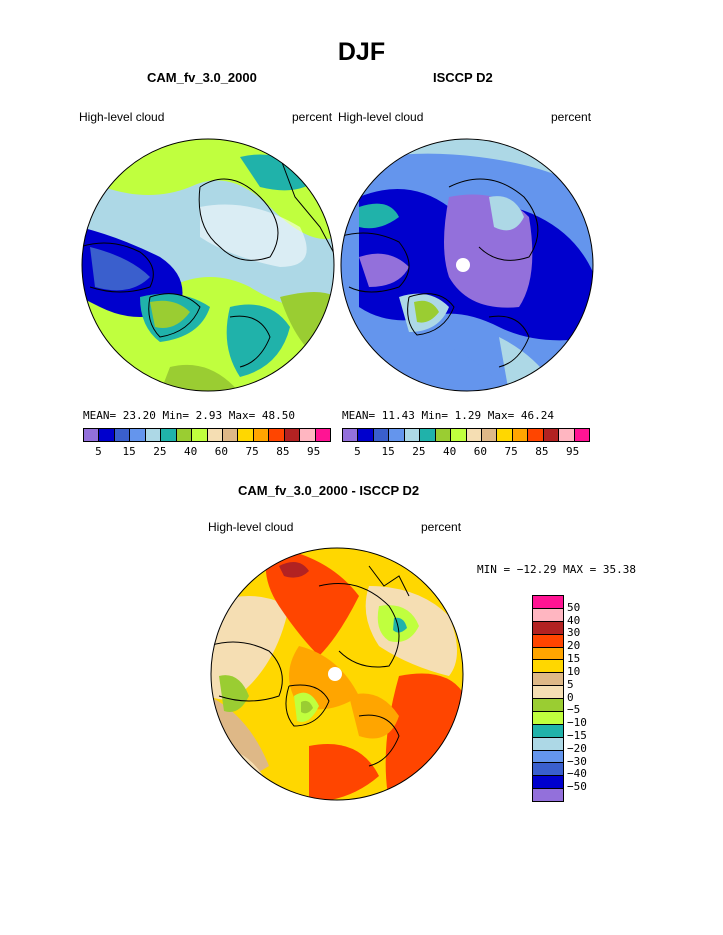 This screenshot has width=723, height=935. I want to click on panel-left-variable-label: High-level cloud, so click(122, 117).